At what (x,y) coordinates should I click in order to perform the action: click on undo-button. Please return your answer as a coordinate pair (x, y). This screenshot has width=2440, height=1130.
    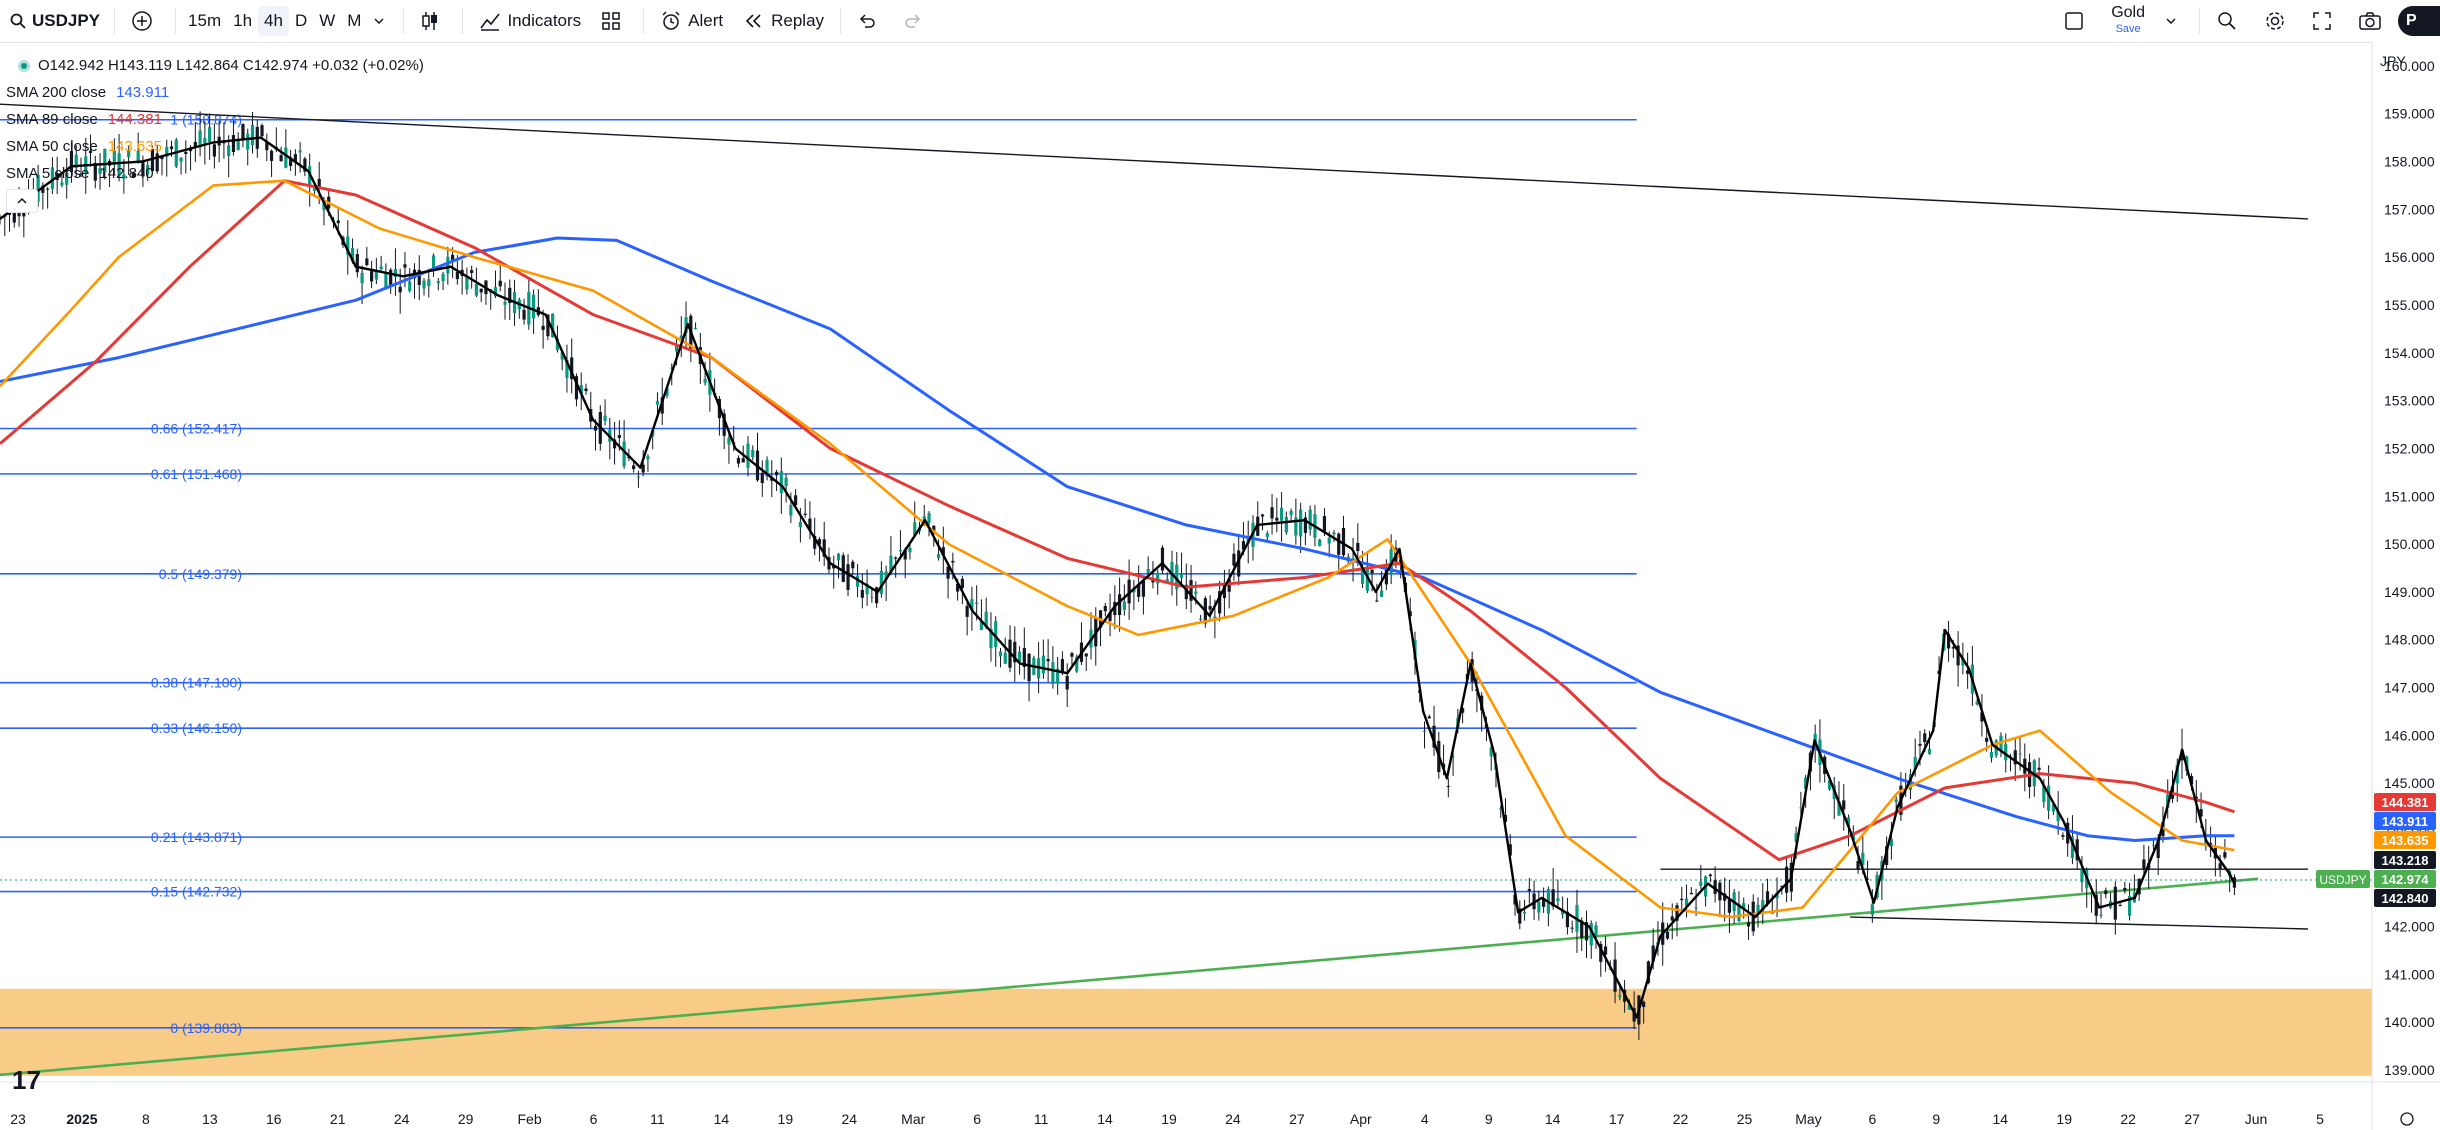
    Looking at the image, I should click on (870, 21).